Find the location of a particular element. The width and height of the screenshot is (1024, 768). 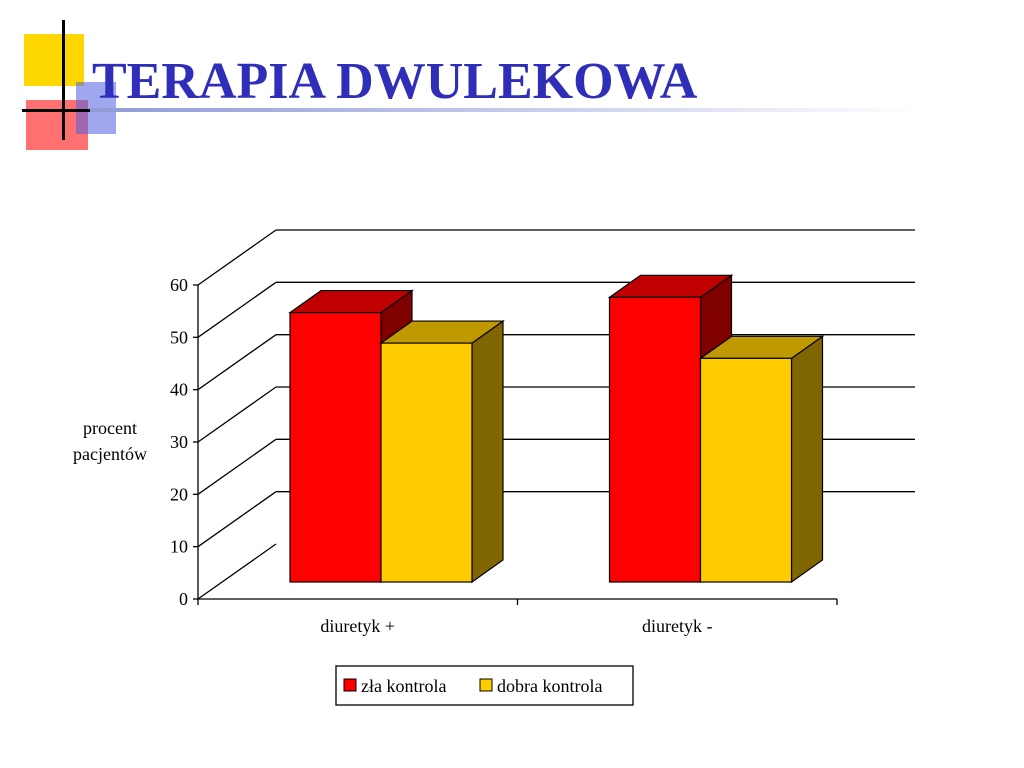

deco-vertical-line is located at coordinates (63, 80).